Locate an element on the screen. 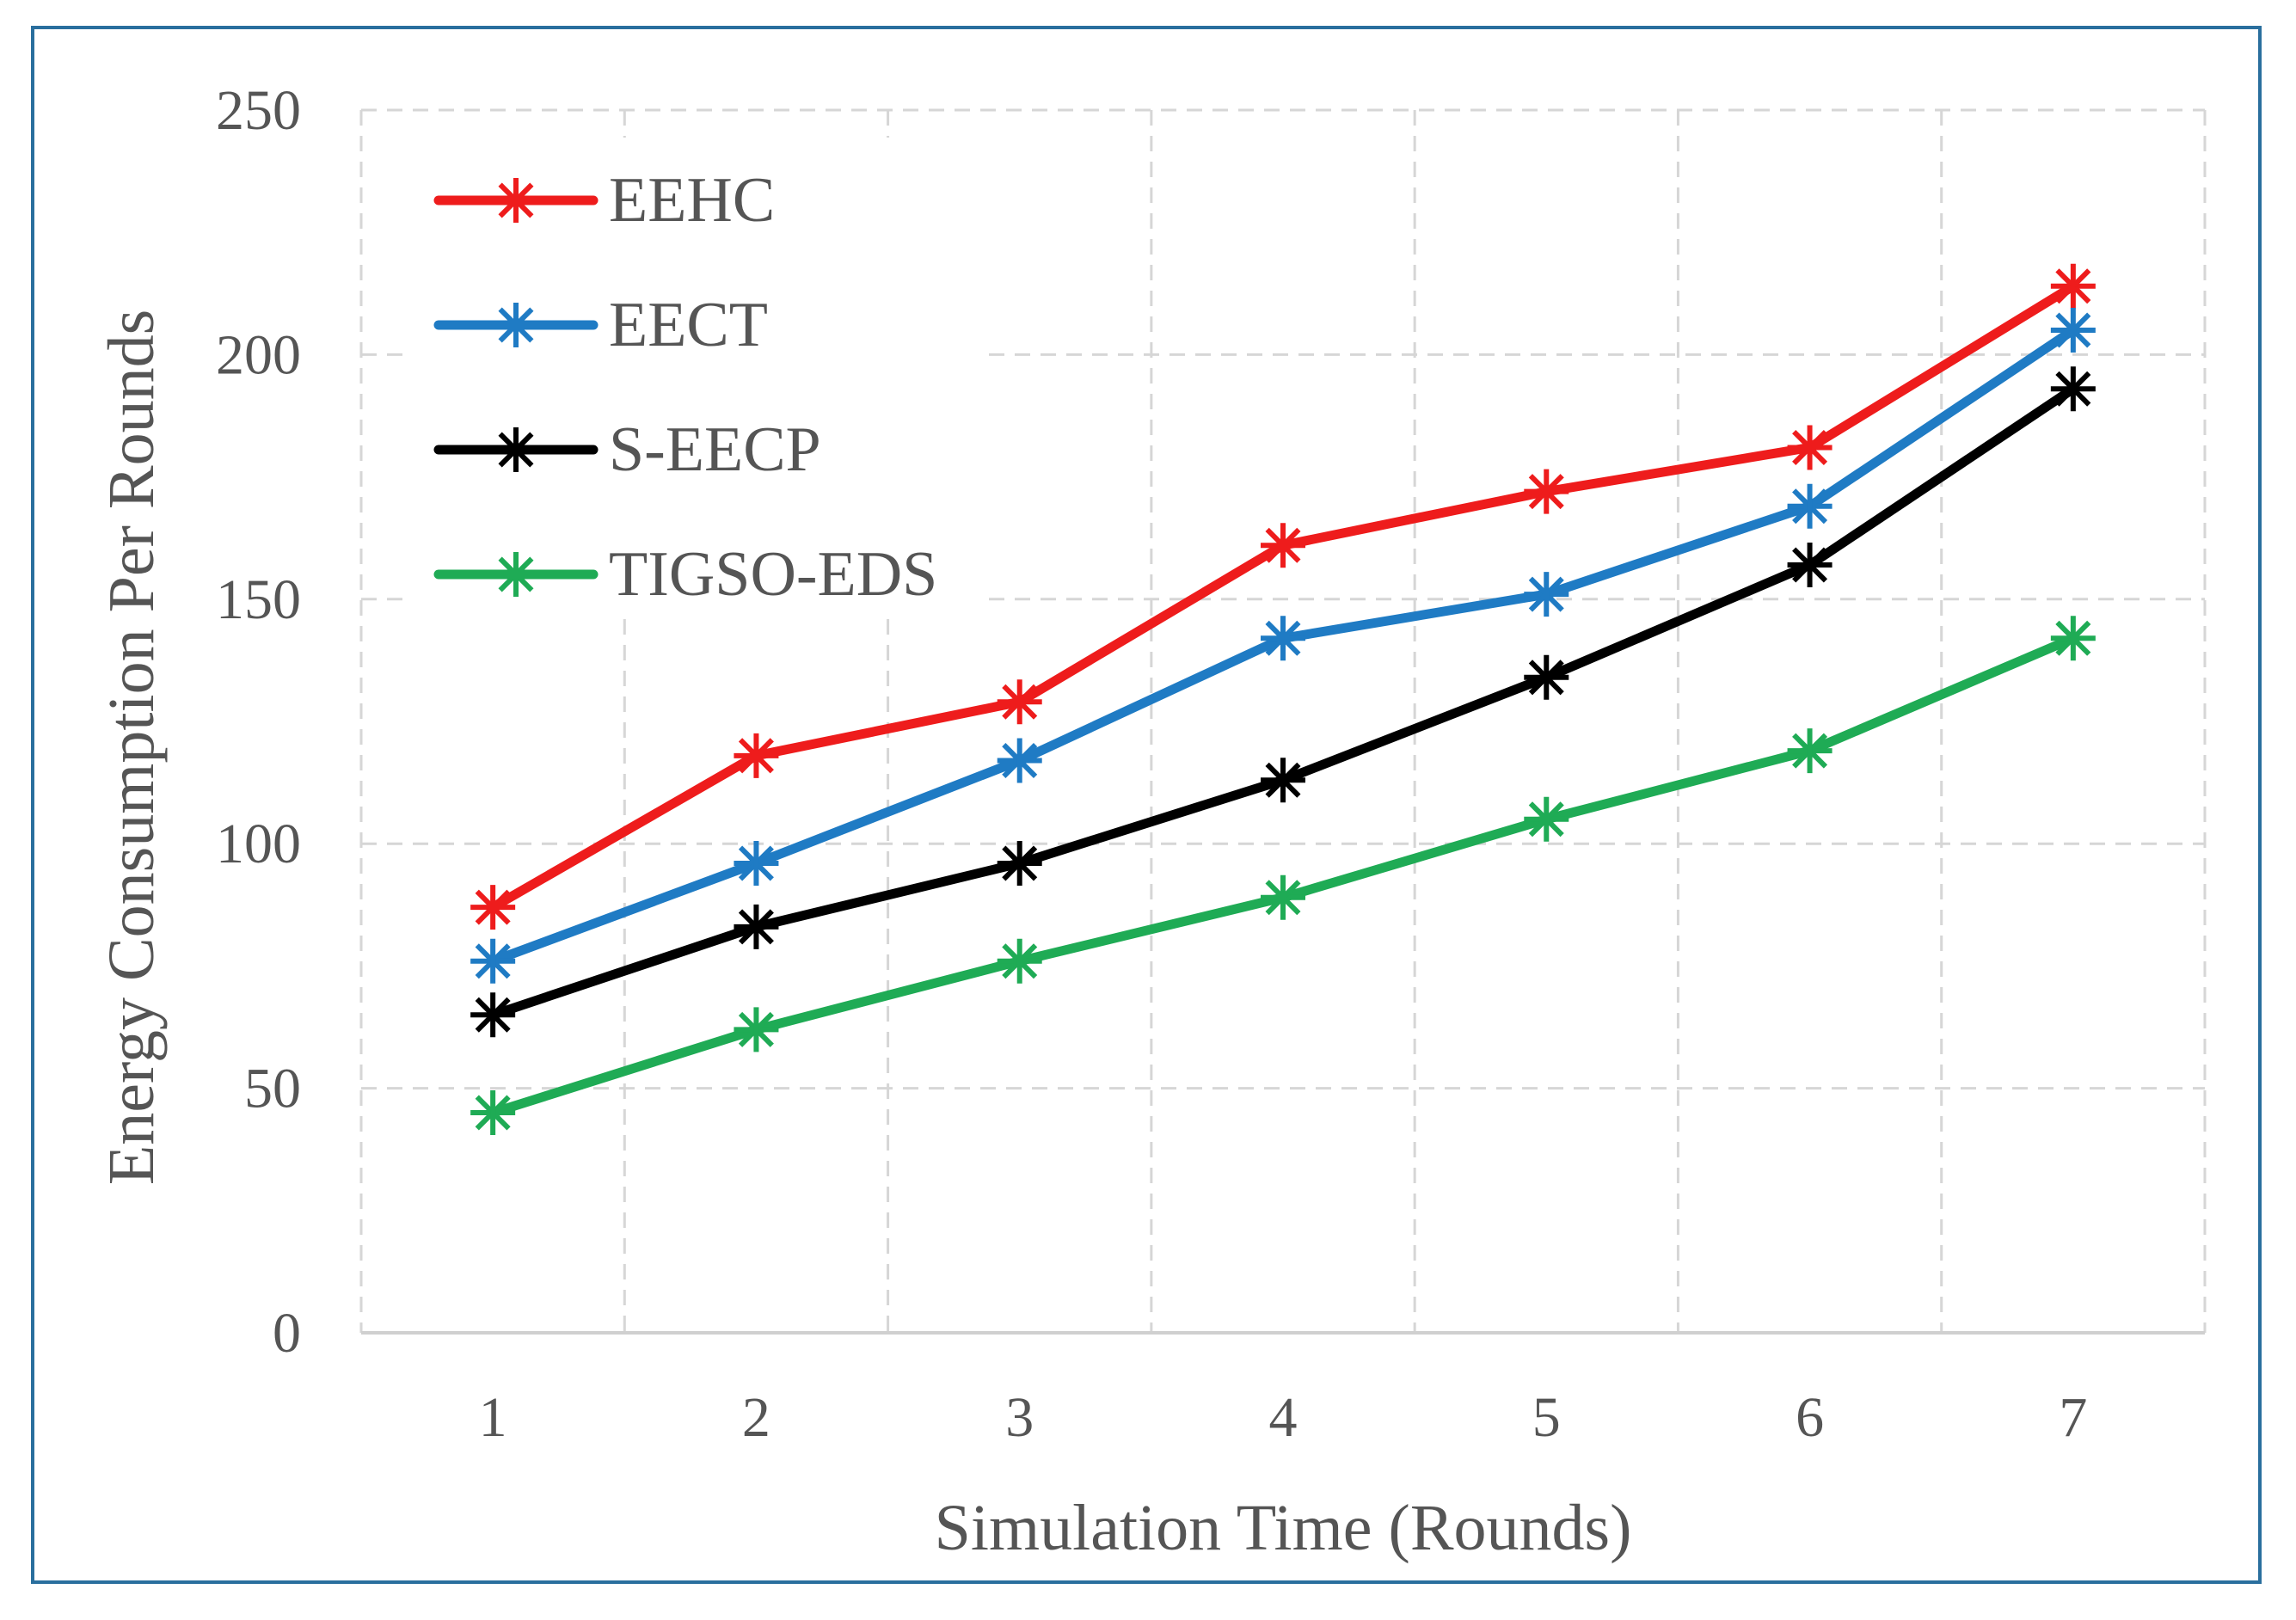 The width and height of the screenshot is (2296, 1620). x-tick-label: 5 is located at coordinates (1546, 1417).